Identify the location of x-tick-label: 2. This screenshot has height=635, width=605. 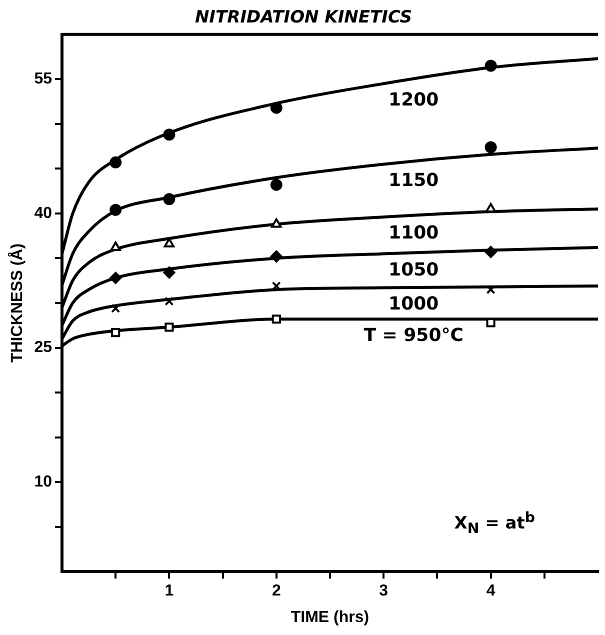
(276, 591).